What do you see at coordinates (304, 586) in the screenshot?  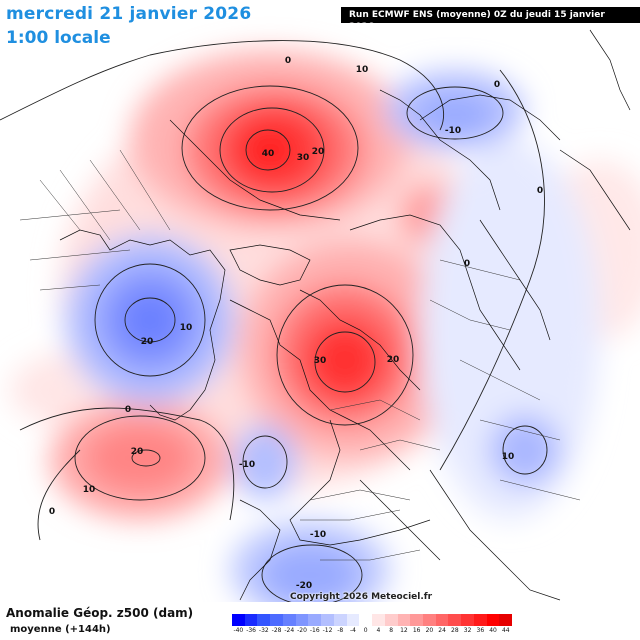 I see `contour-label: -20` at bounding box center [304, 586].